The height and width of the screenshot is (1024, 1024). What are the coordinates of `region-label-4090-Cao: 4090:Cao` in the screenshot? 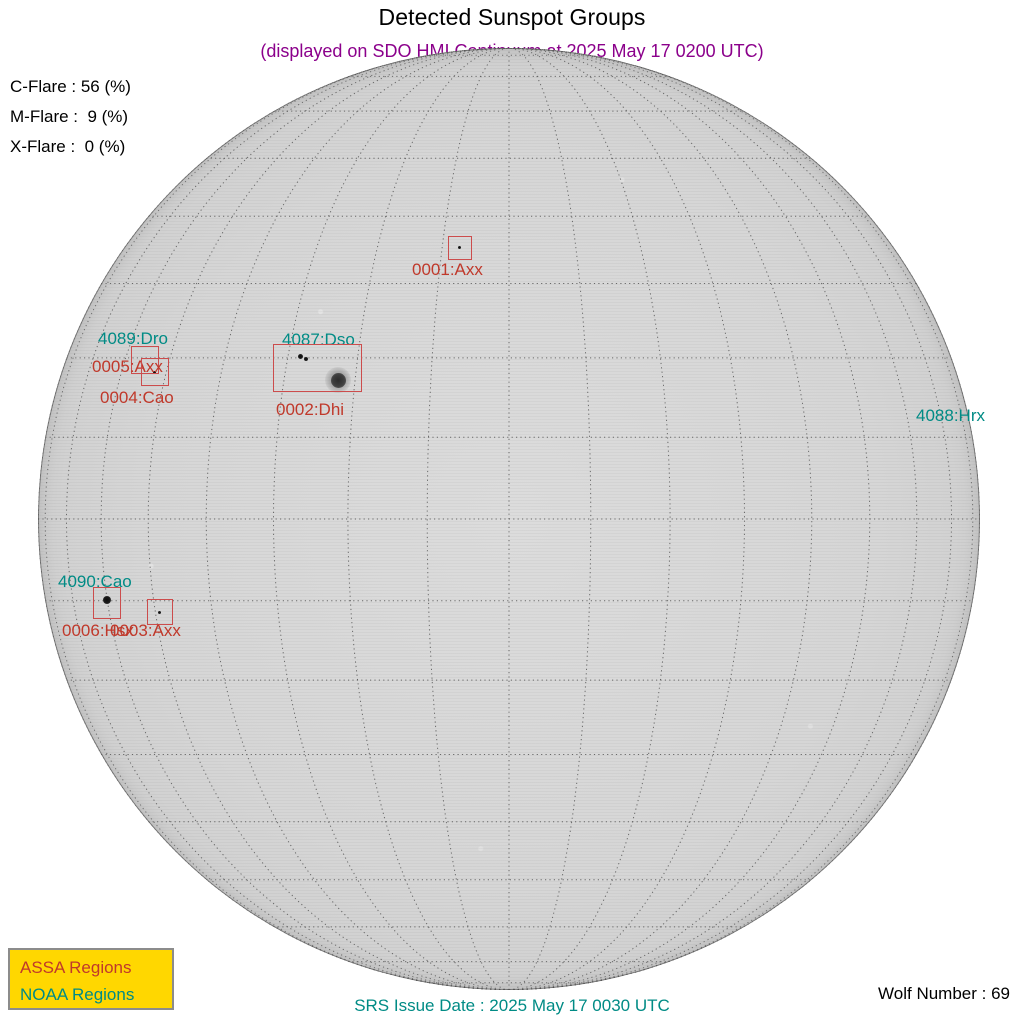 It's located at (95, 581).